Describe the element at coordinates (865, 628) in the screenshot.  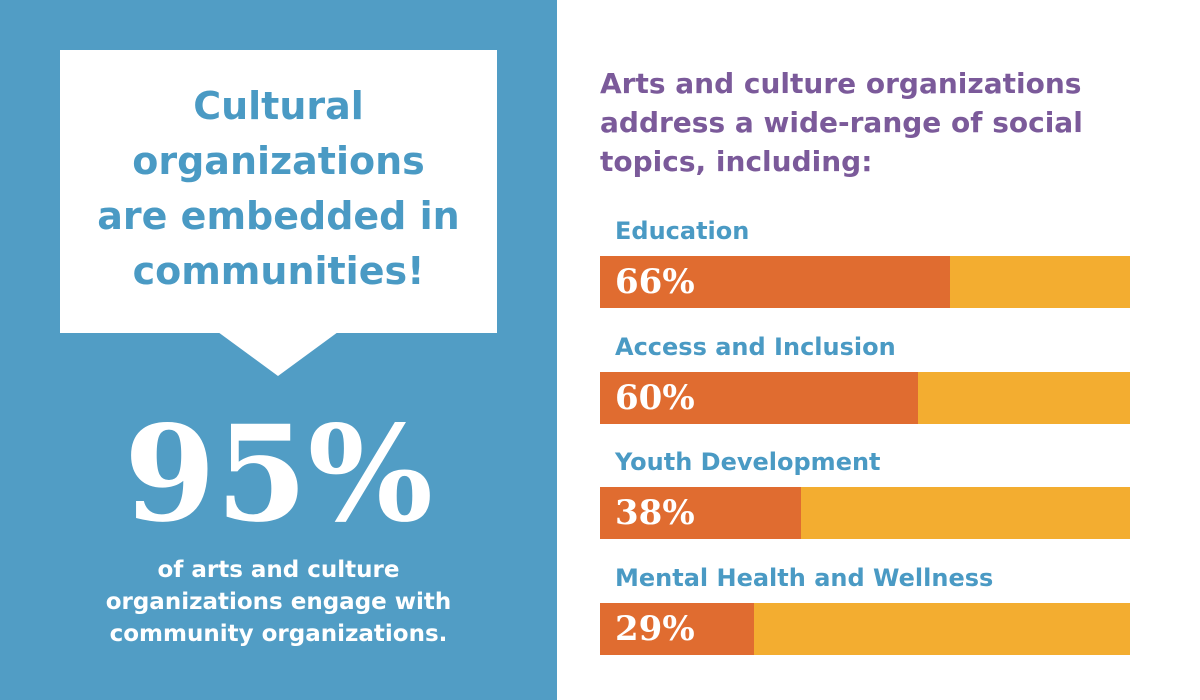
I see `bar-track: 29%` at that location.